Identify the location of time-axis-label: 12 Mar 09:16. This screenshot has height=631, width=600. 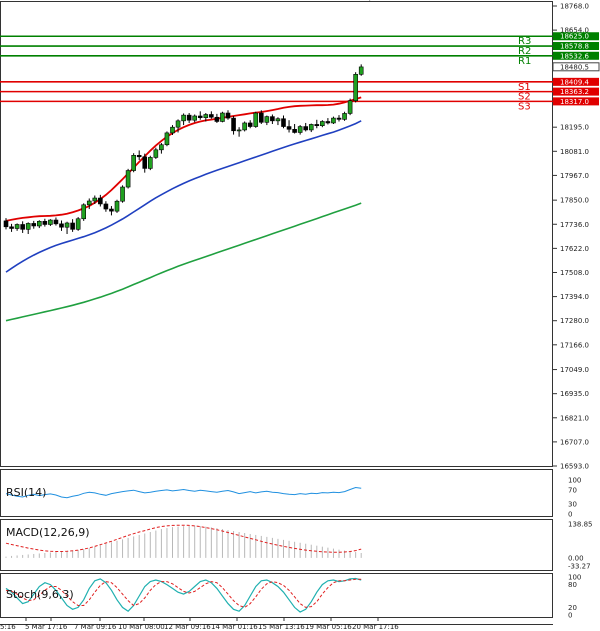
(187, 627).